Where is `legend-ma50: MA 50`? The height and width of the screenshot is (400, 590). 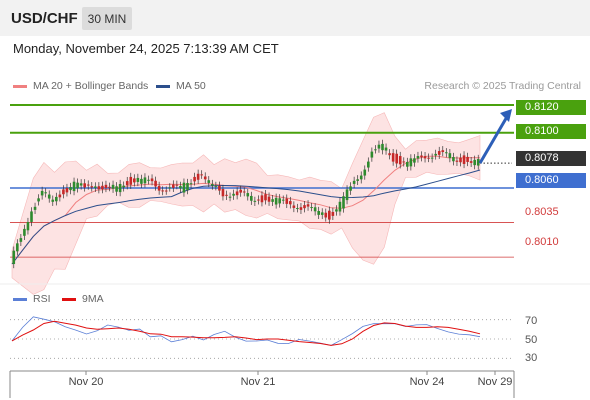
legend-ma50: MA 50 is located at coordinates (181, 86).